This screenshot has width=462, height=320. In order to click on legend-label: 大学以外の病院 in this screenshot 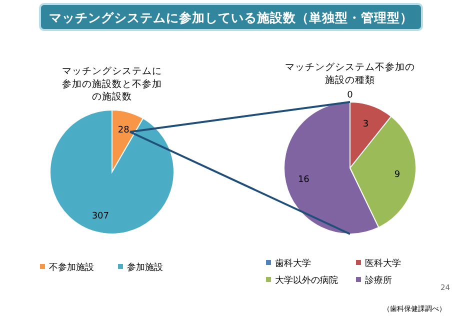, I will do `click(306, 280)`.